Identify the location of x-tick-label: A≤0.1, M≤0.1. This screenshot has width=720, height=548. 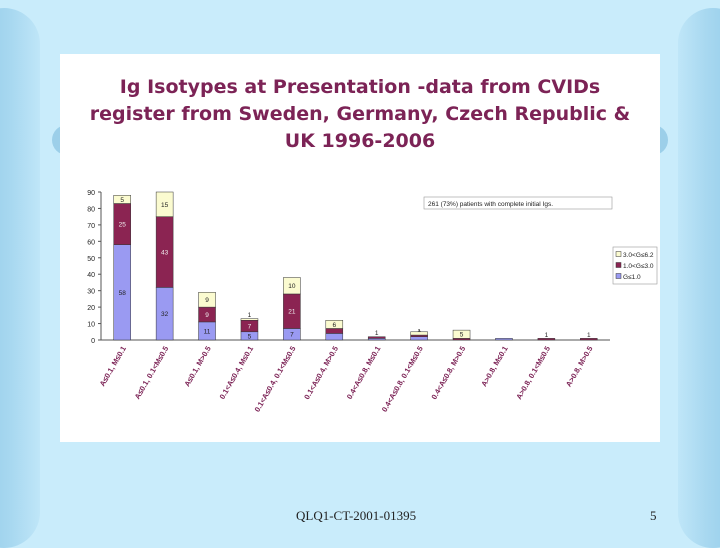
(113, 366).